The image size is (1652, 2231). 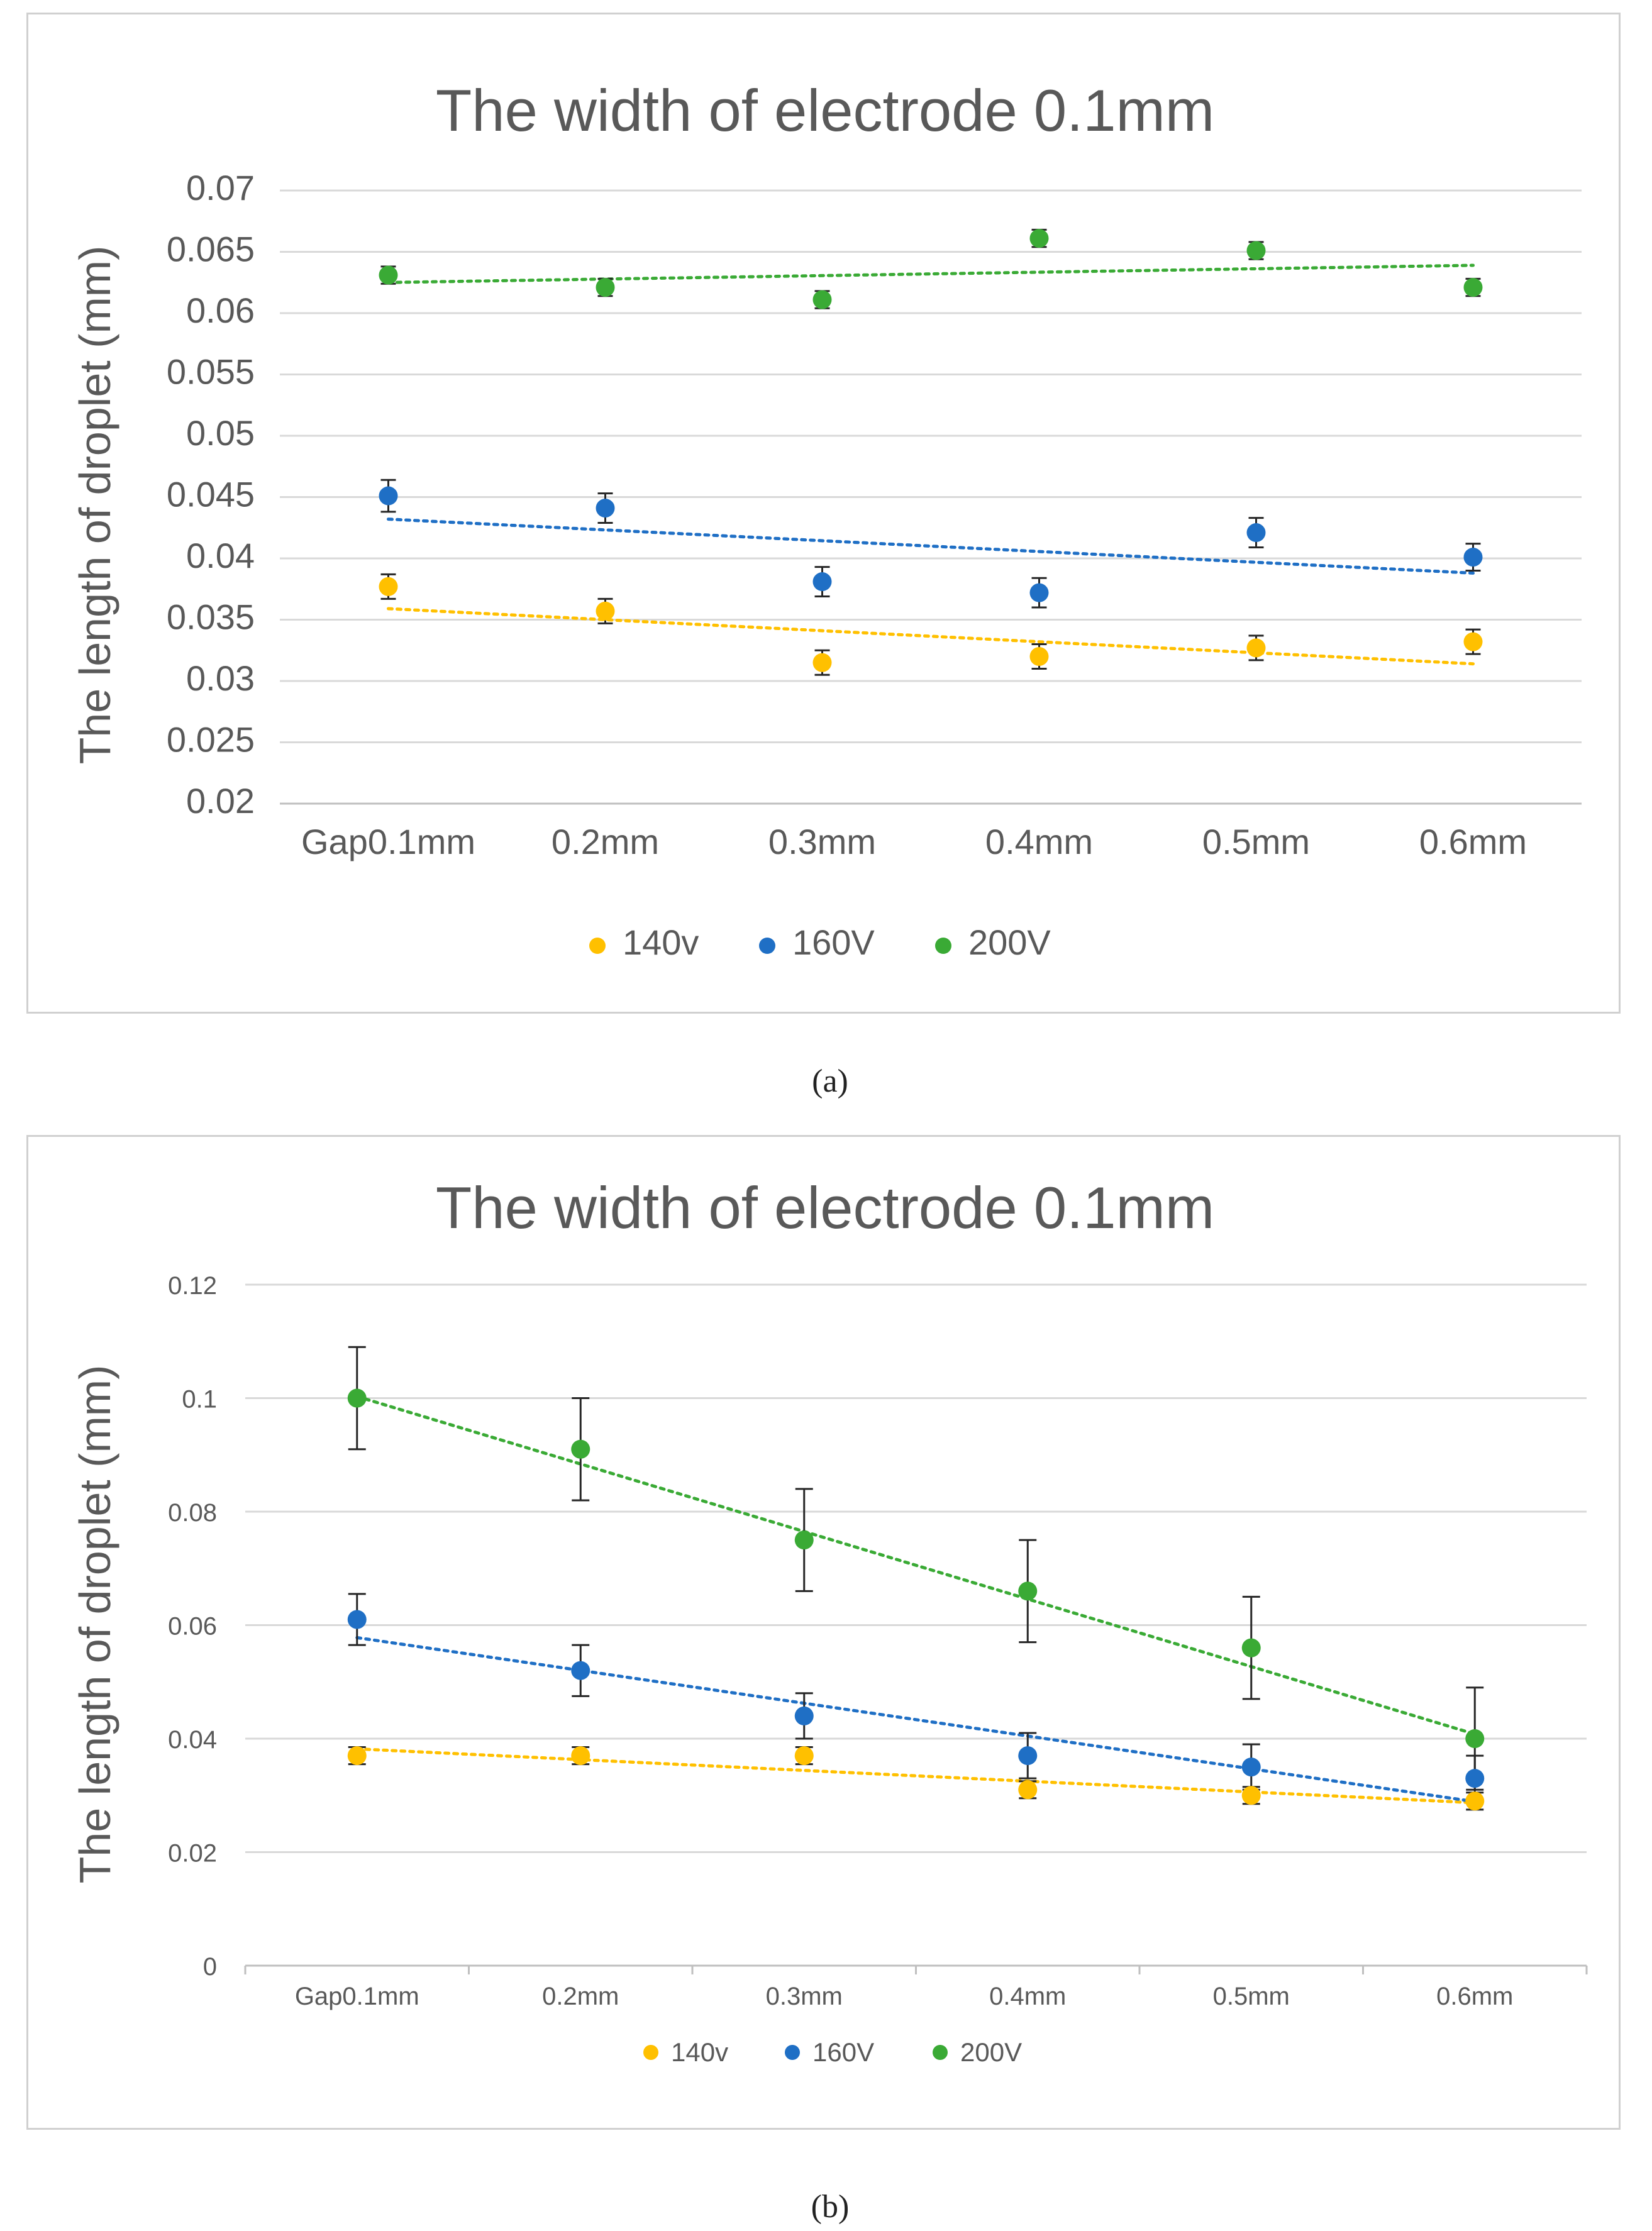 I want to click on x-tick-label: 0.2mm, so click(x=580, y=1996).